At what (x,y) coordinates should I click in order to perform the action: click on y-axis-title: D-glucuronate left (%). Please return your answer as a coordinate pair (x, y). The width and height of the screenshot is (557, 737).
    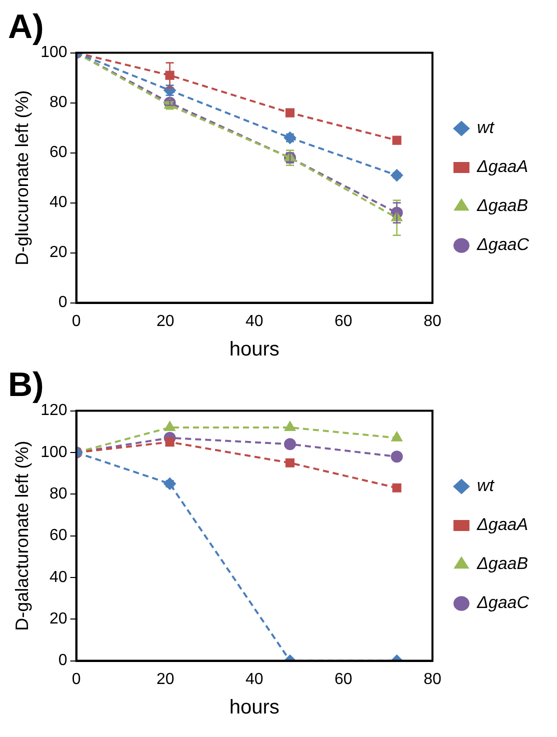
    Looking at the image, I should click on (22, 178).